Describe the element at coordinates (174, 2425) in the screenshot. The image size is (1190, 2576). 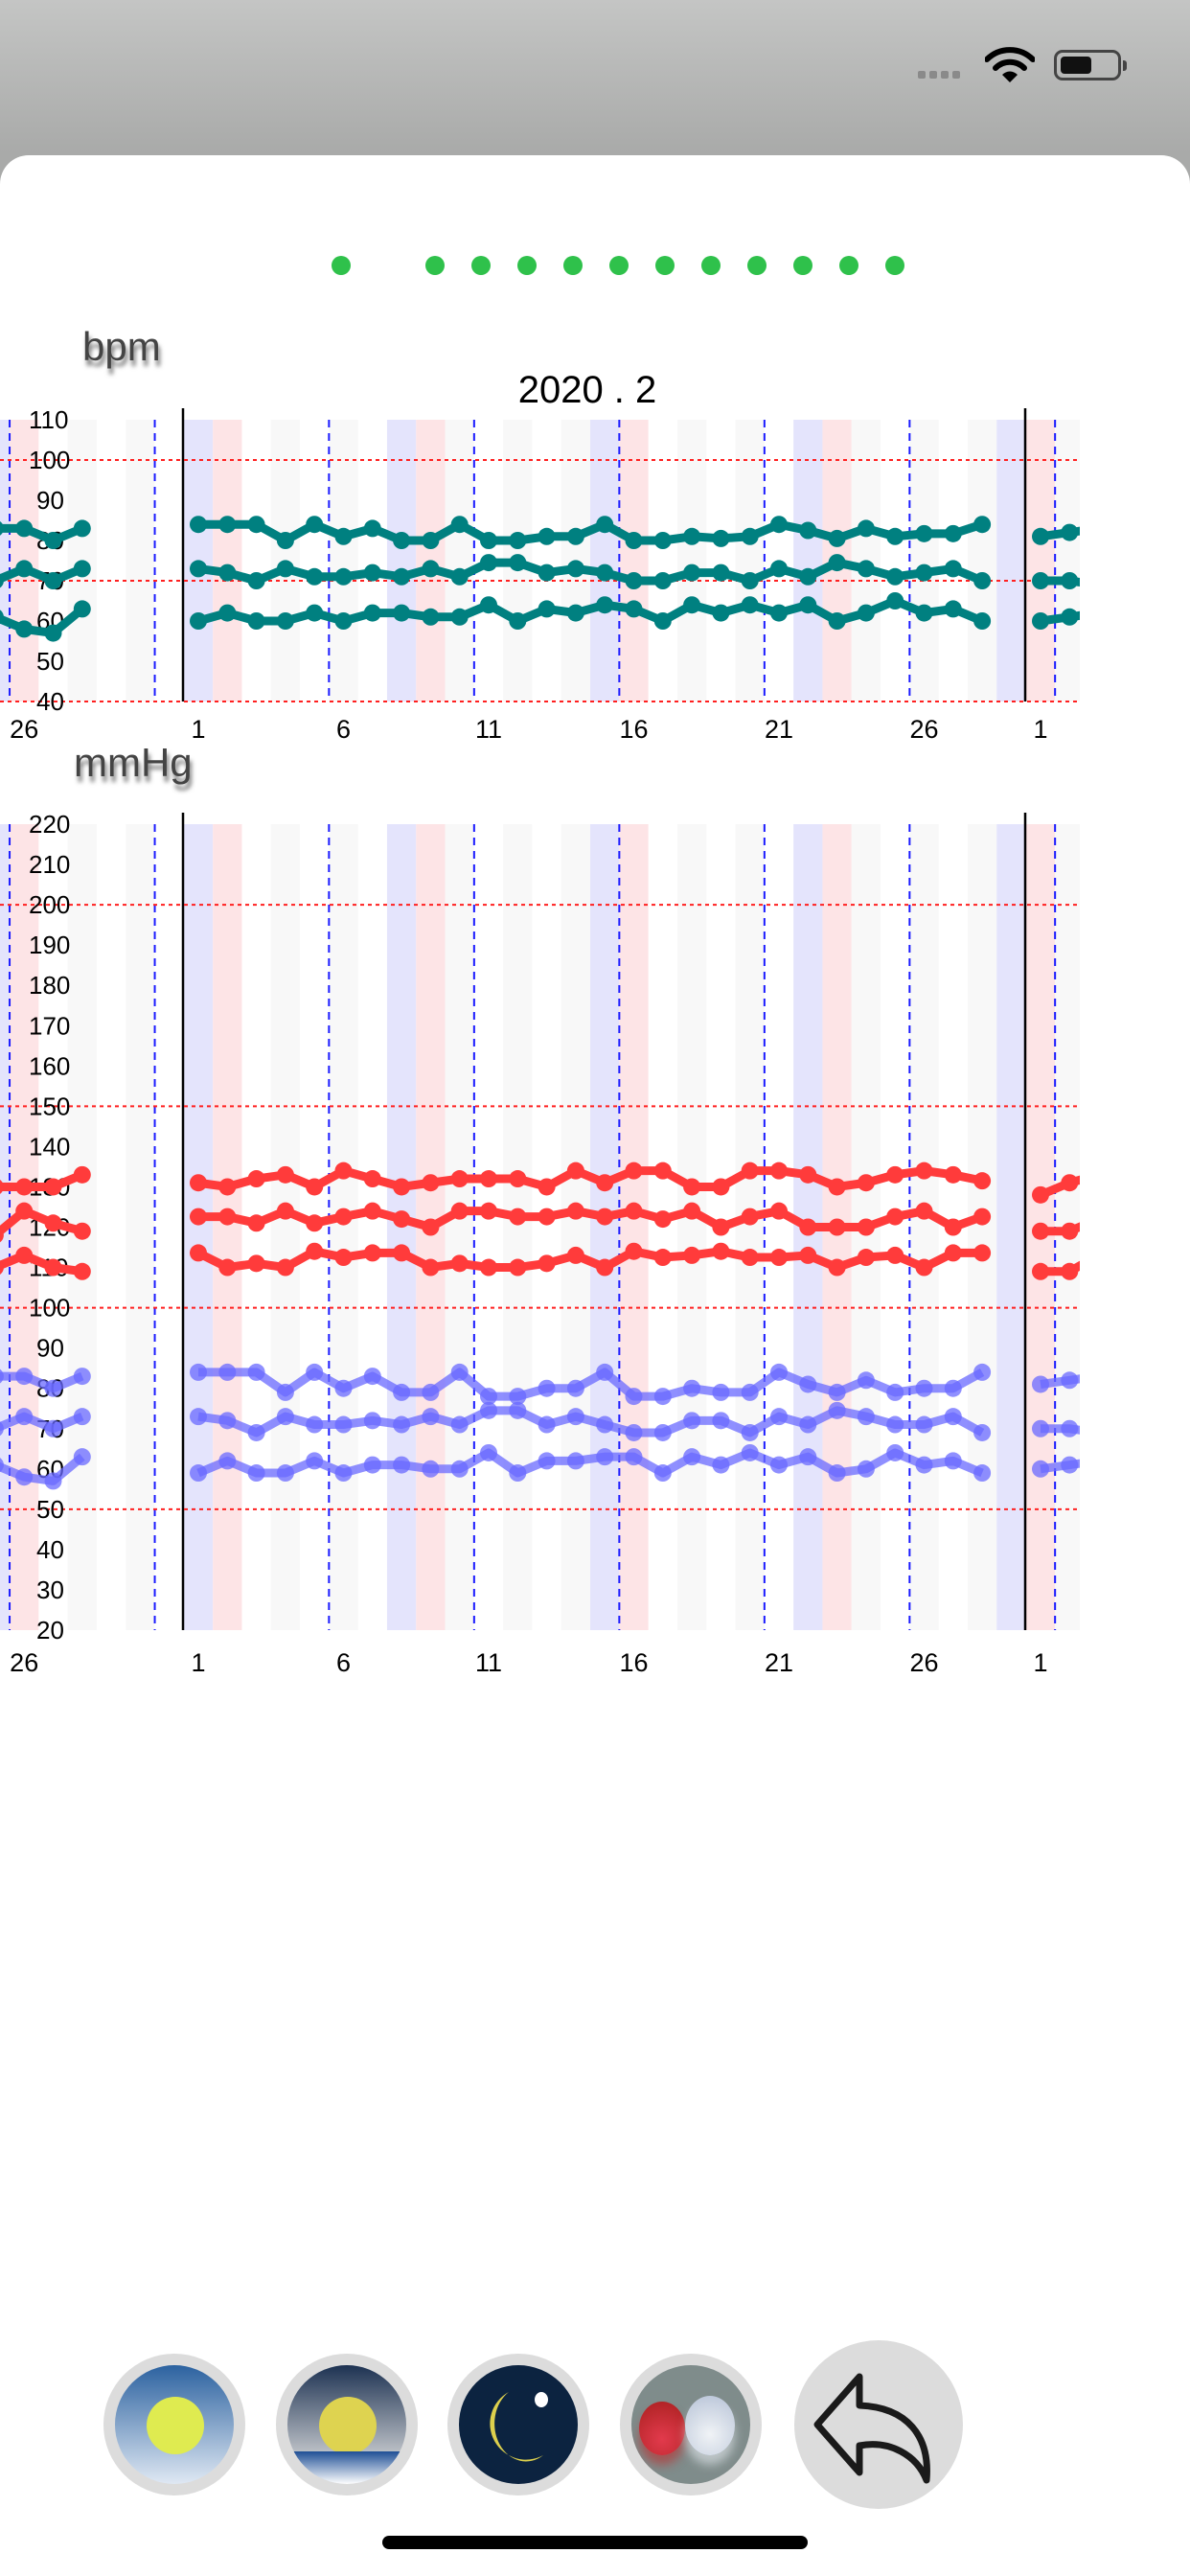
I see `morning-button` at that location.